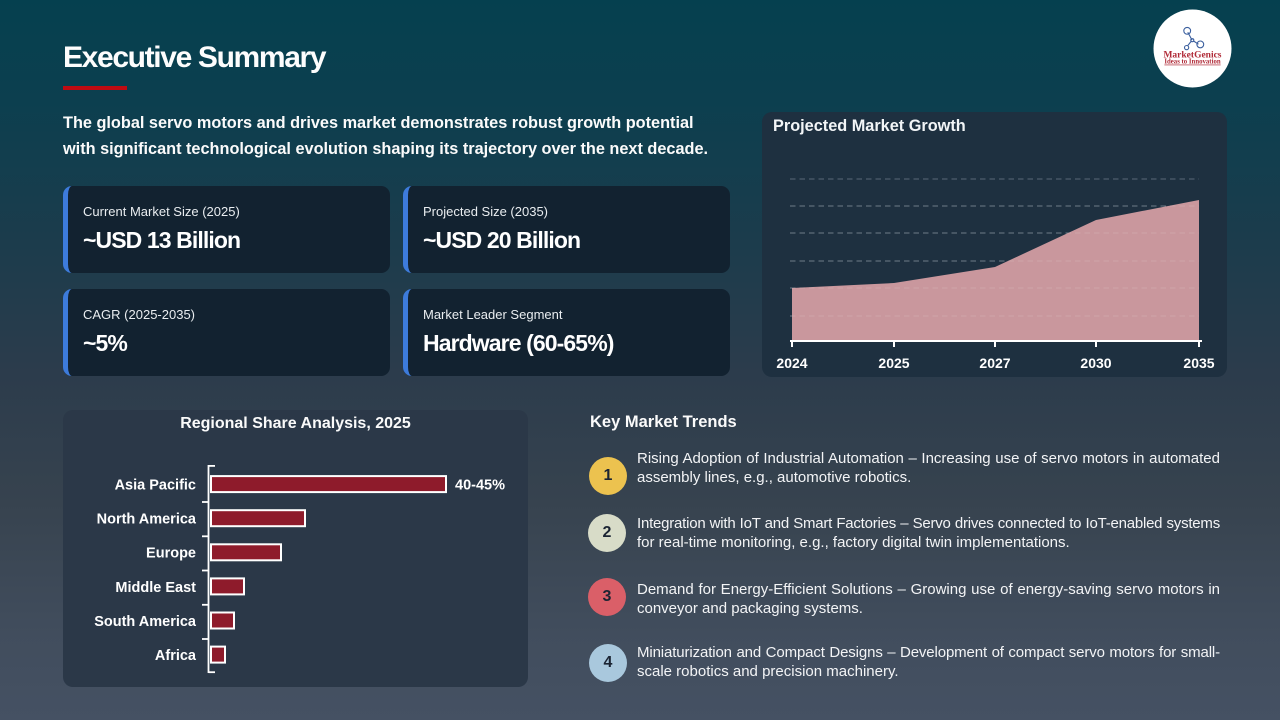 This screenshot has width=1280, height=720. Describe the element at coordinates (155, 486) in the screenshot. I see `svg-text: Asia Pacific` at that location.